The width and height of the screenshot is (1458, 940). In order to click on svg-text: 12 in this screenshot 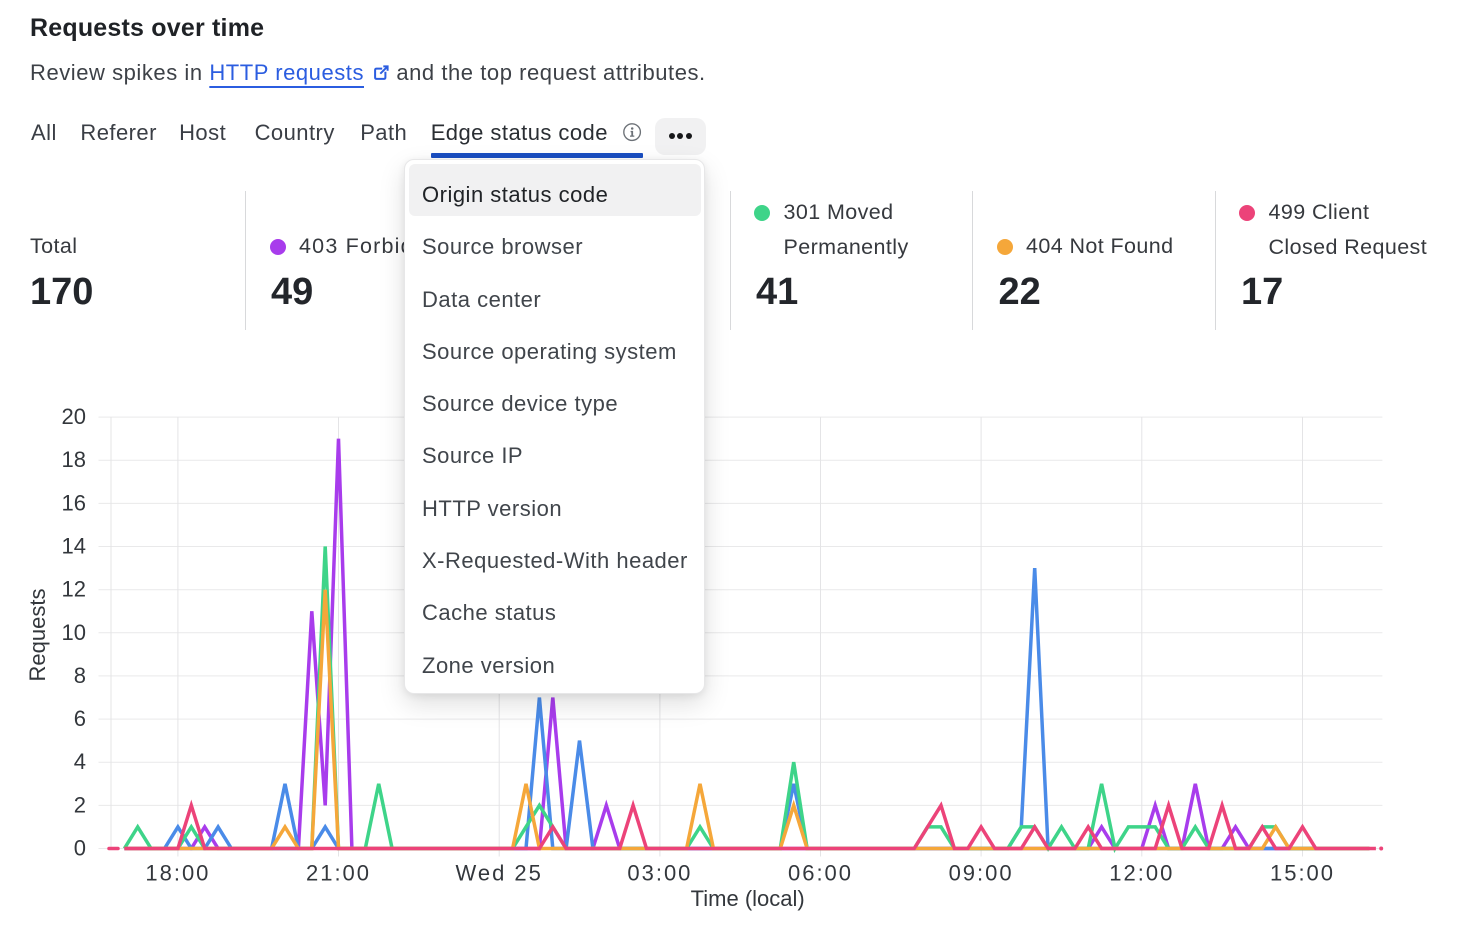, I will do `click(74, 589)`.